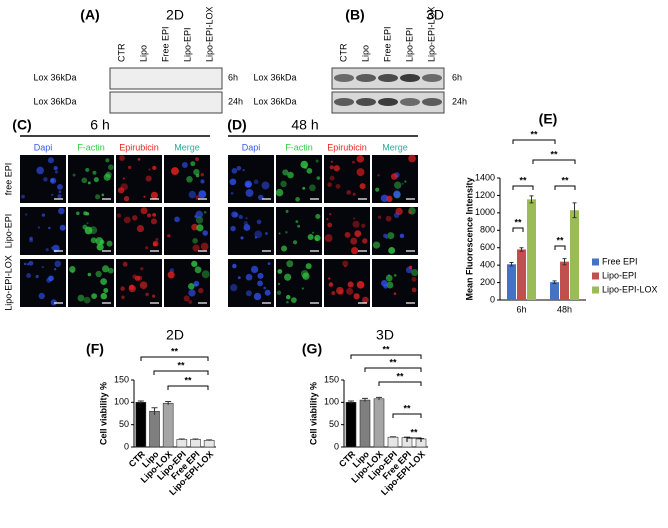 This screenshot has width=668, height=528. I want to click on y-tick-label: 50, so click(124, 424).